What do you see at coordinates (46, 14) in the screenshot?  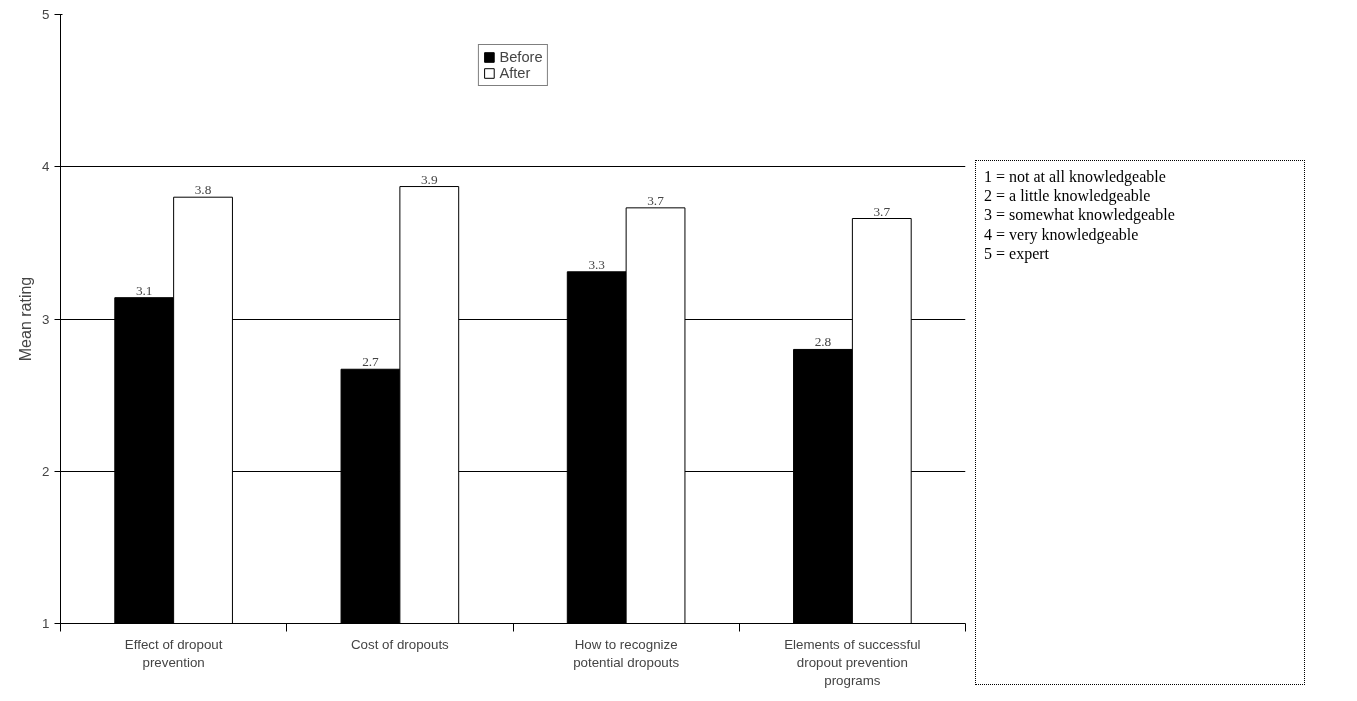 I see `y-tick-label: 5` at bounding box center [46, 14].